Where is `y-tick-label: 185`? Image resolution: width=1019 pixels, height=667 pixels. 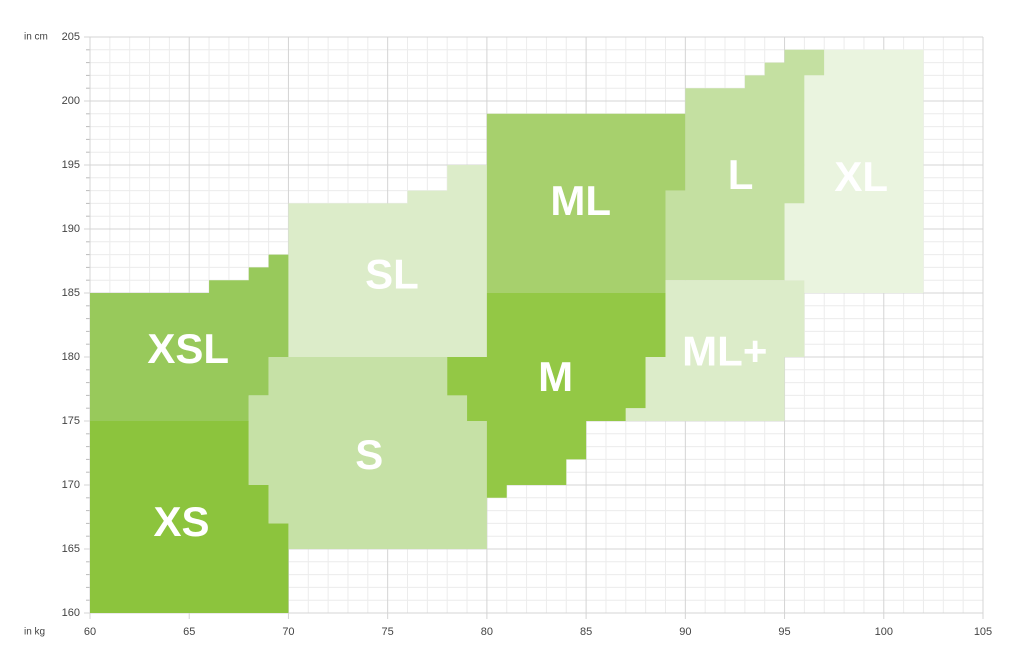
y-tick-label: 185 is located at coordinates (71, 293).